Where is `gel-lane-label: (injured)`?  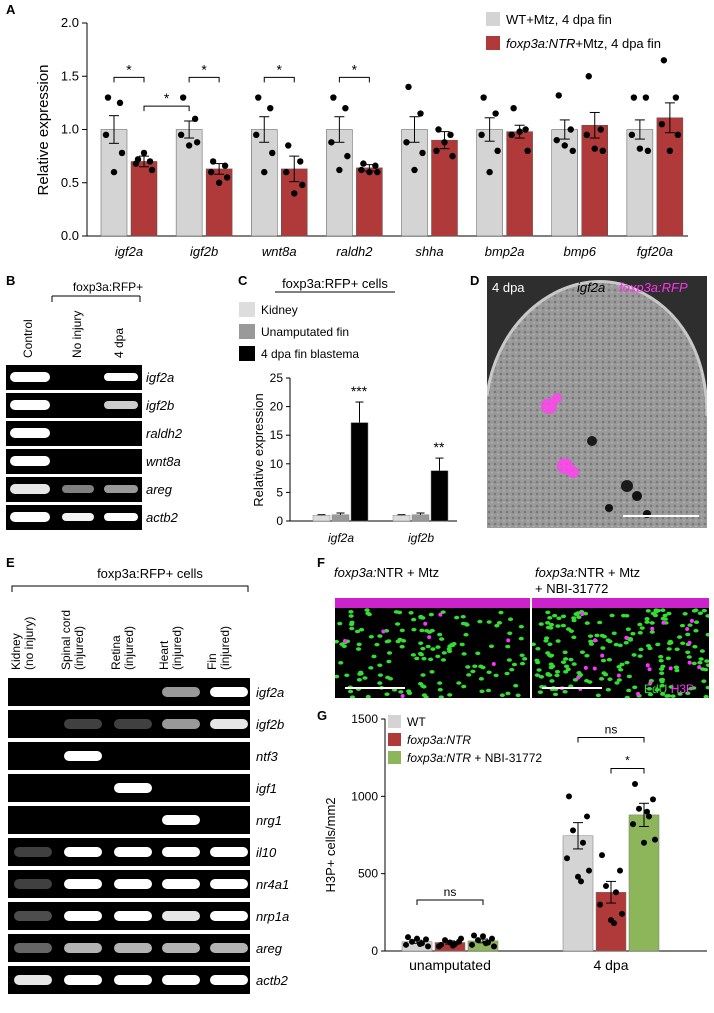 gel-lane-label: (injured) is located at coordinates (129, 648).